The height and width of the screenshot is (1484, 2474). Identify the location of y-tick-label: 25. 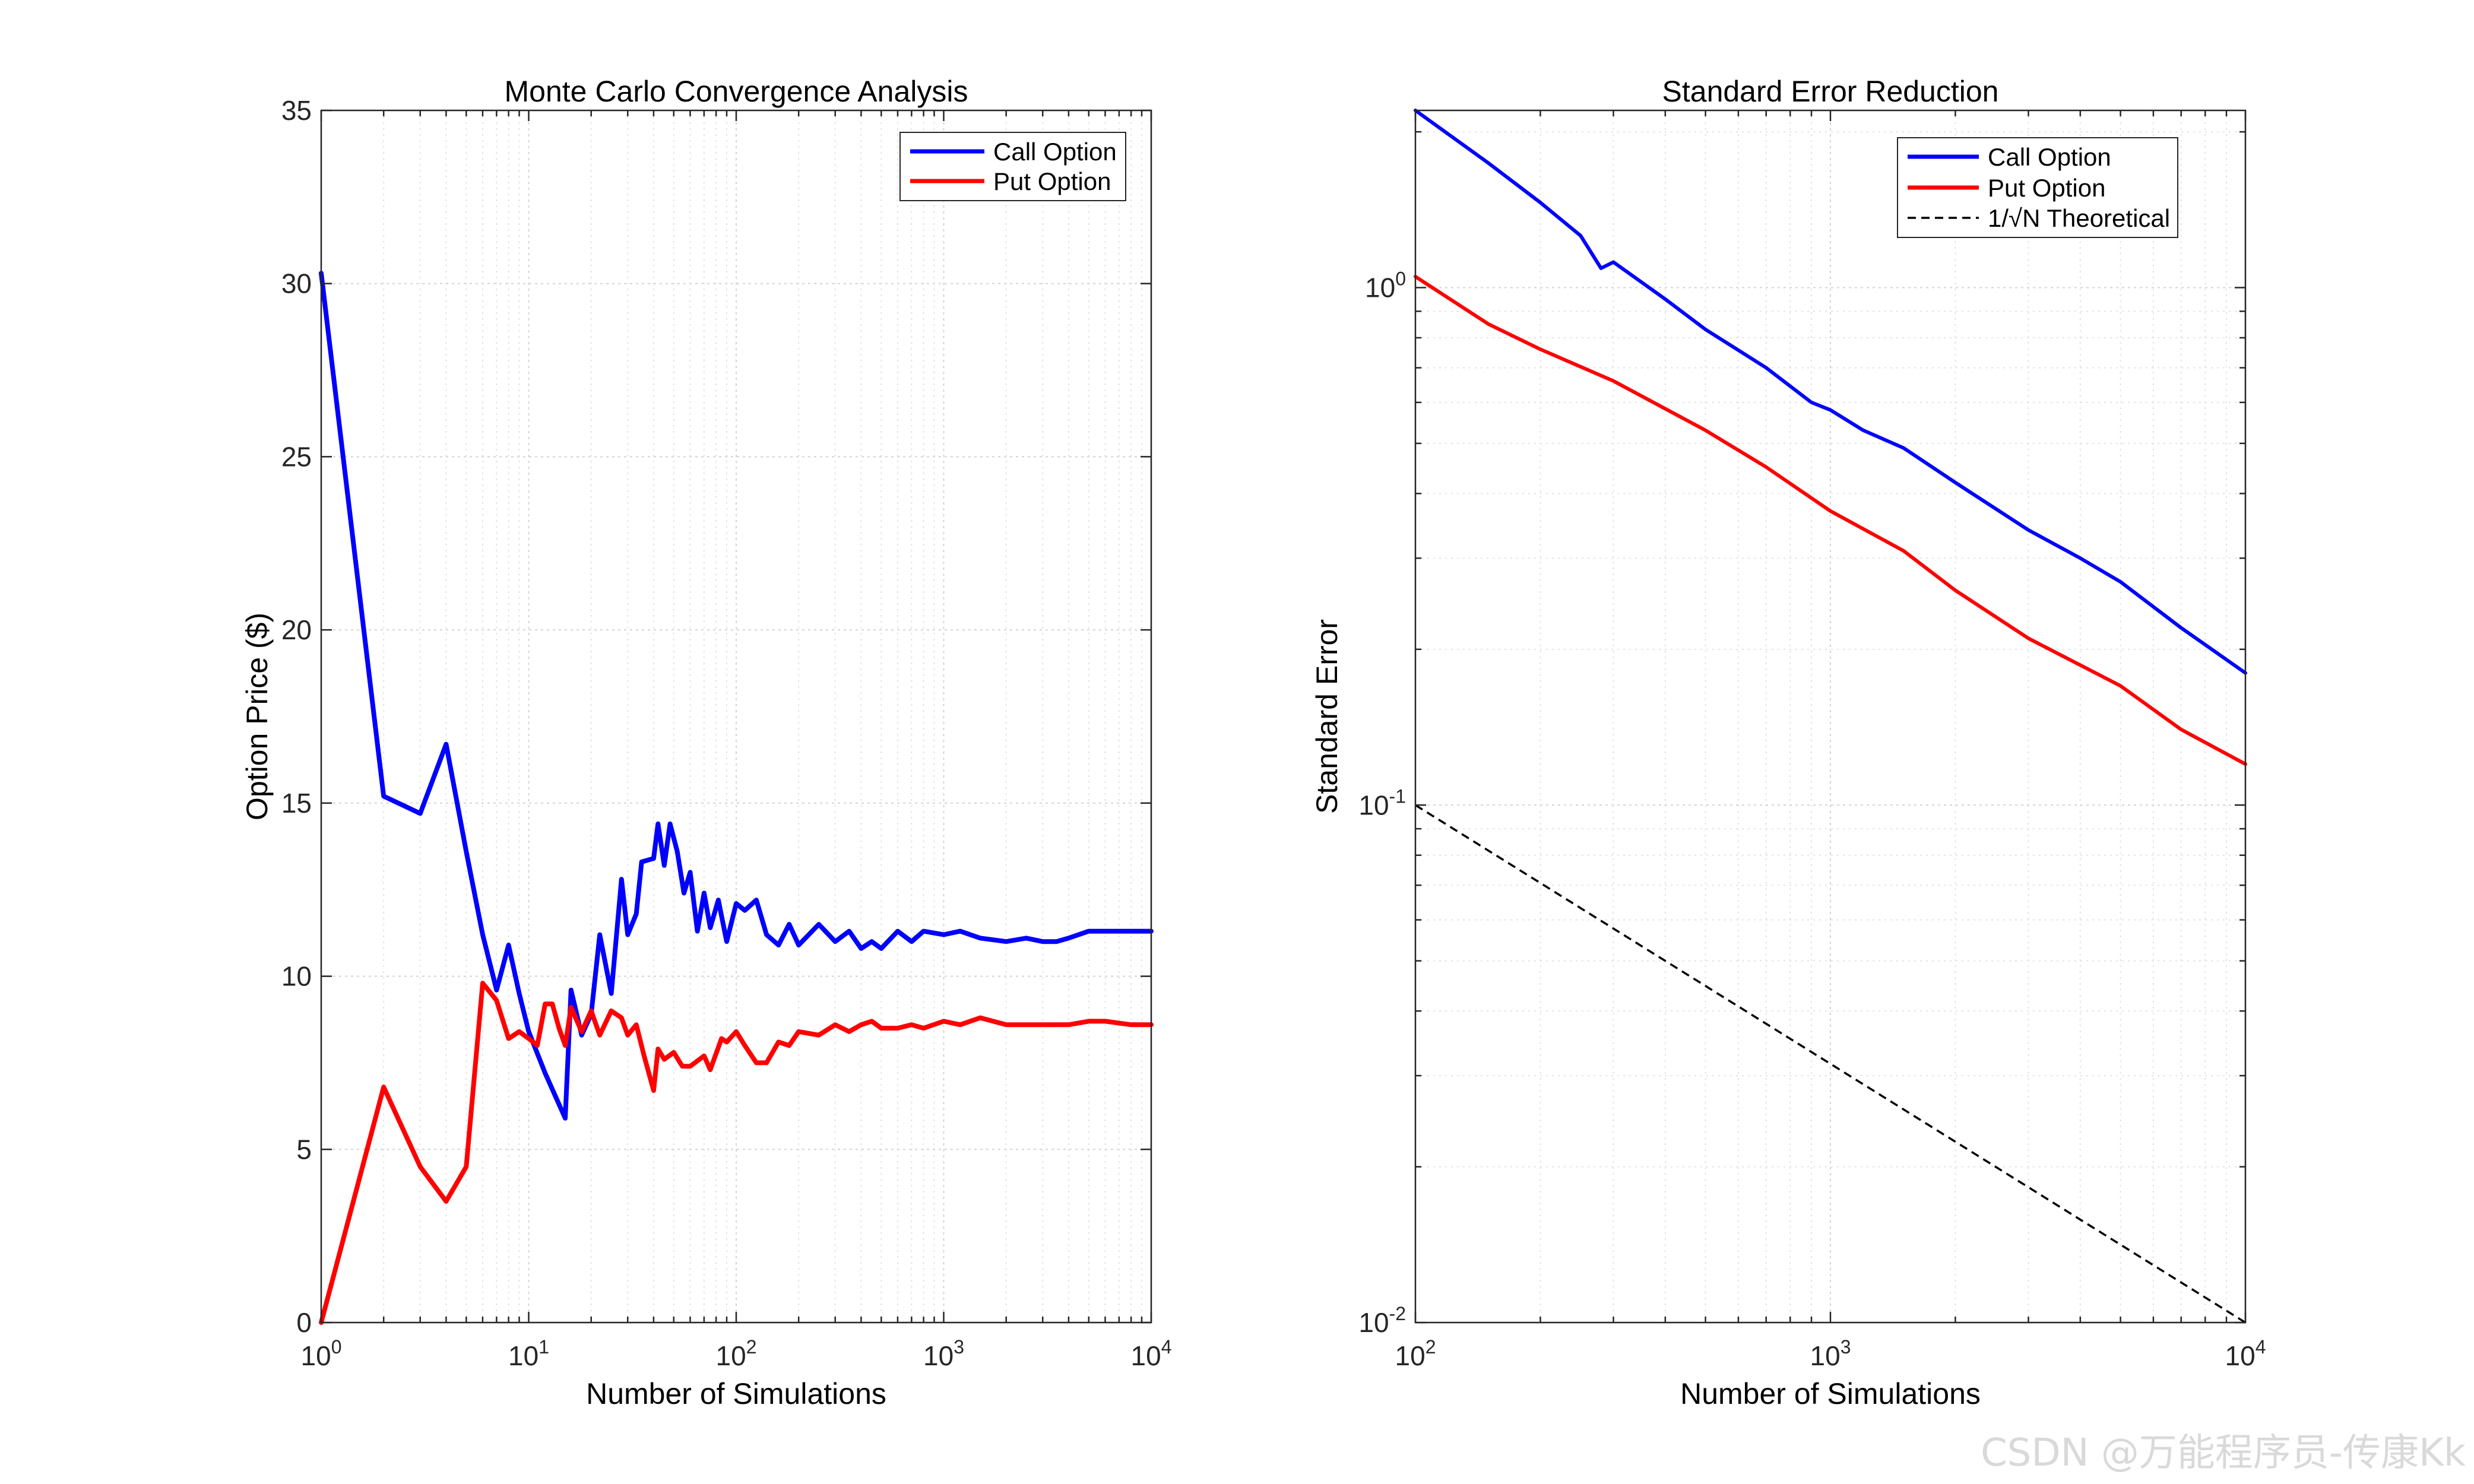
(296, 456).